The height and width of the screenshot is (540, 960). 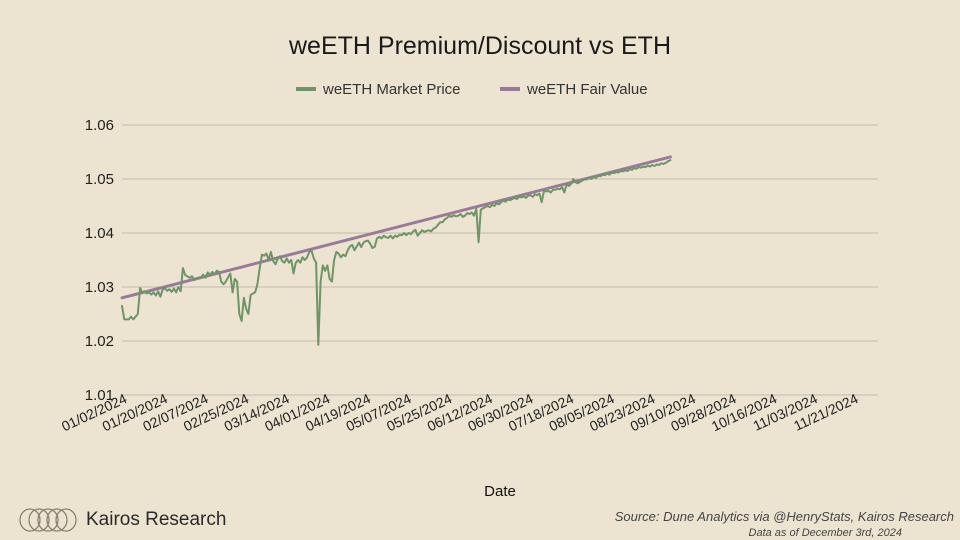 What do you see at coordinates (825, 533) in the screenshot?
I see `data-as-of-note: Data as of December 3rd, 2024` at bounding box center [825, 533].